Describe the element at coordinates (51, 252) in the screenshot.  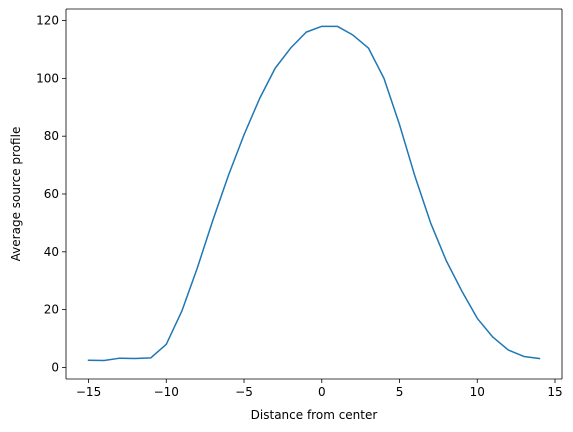
I see `y-tick-label: 40` at that location.